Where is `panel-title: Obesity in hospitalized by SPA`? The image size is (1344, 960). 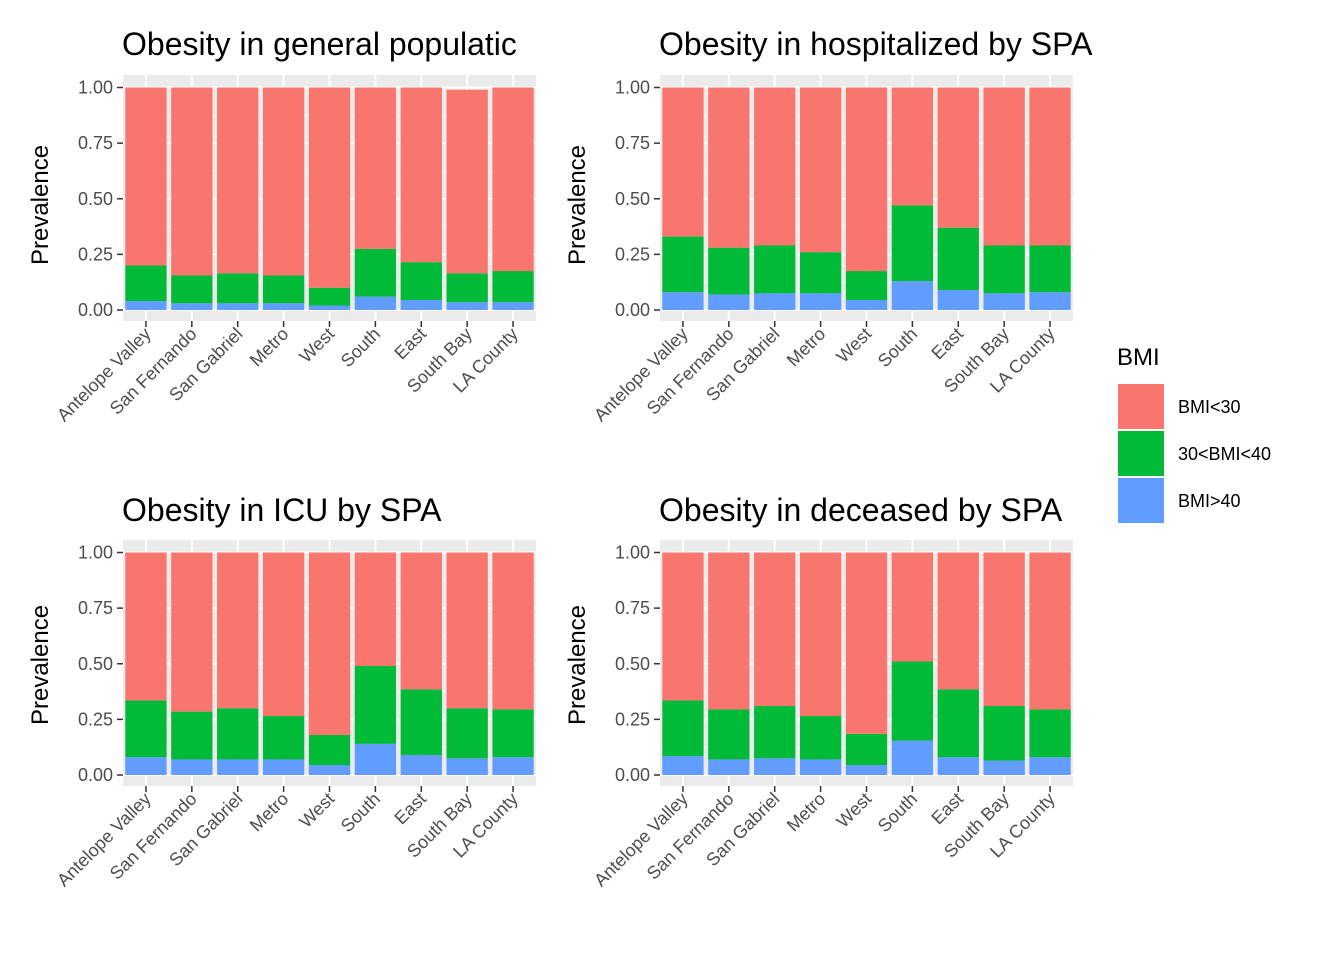
panel-title: Obesity in hospitalized by SPA is located at coordinates (876, 44).